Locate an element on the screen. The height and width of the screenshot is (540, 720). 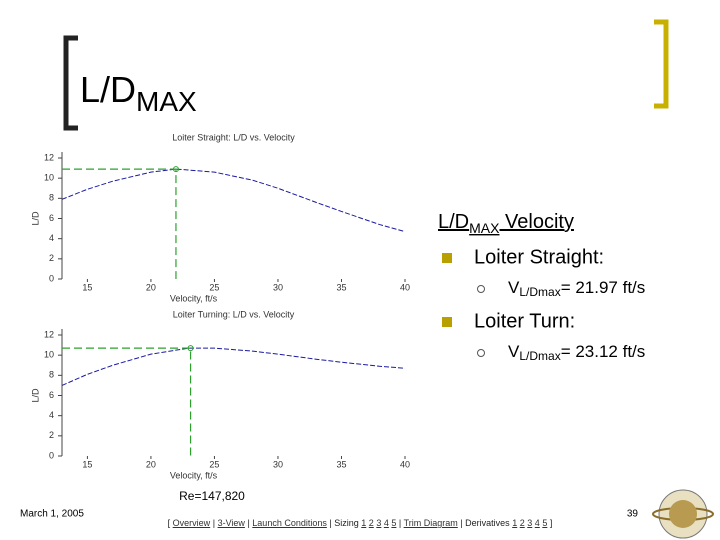
heading-rest: Velocity is located at coordinates (536, 222).